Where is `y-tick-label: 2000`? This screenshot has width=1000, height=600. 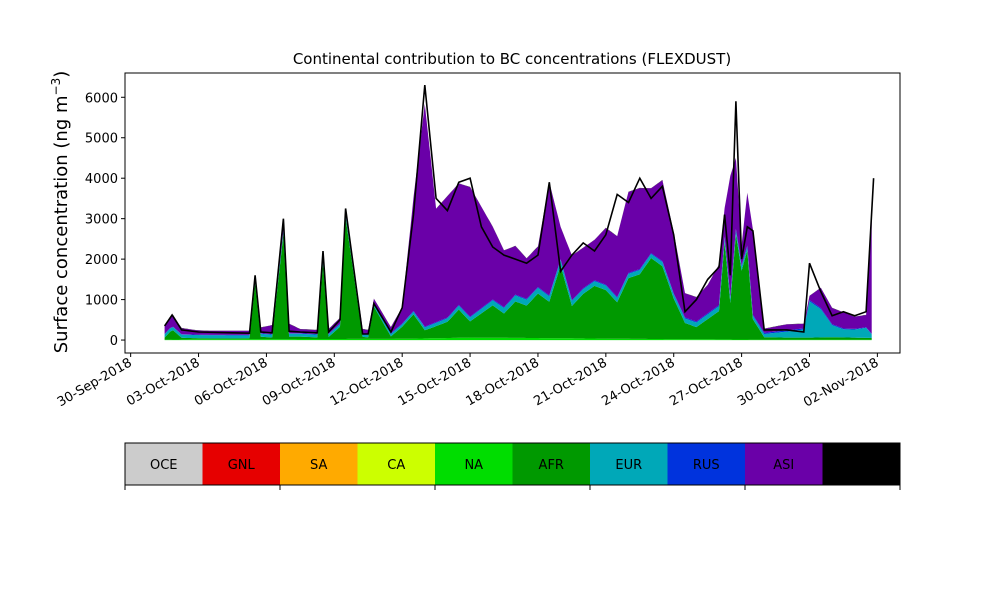 y-tick-label: 2000 is located at coordinates (101, 260).